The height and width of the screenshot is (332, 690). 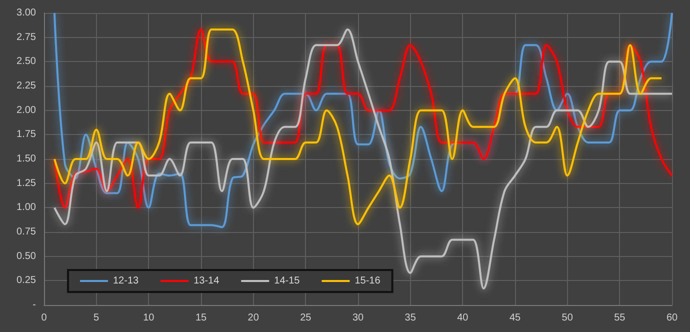 What do you see at coordinates (254, 318) in the screenshot?
I see `x-tick-label: 20` at bounding box center [254, 318].